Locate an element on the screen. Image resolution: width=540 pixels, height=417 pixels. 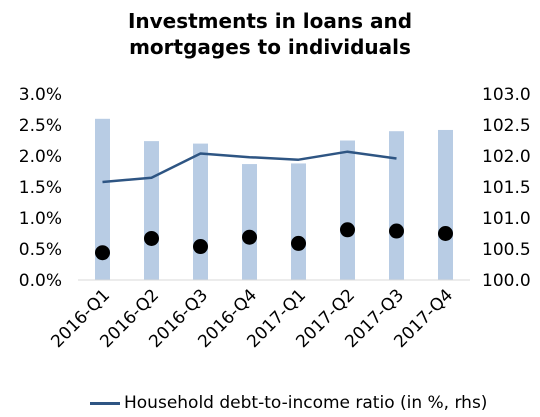
left-axis-tick-label: 2.5% is located at coordinates (40, 126).